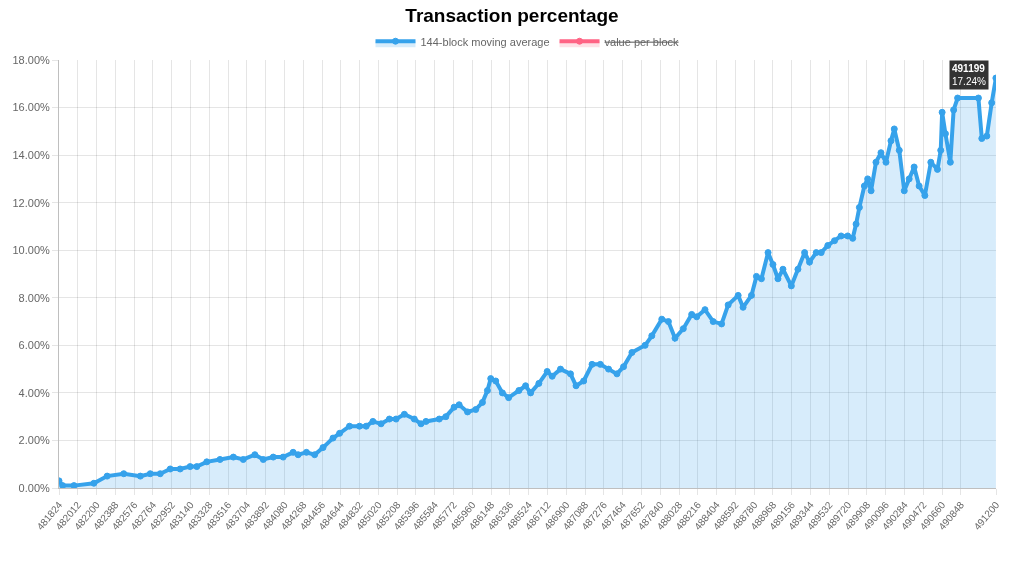 This screenshot has width=1024, height=563. What do you see at coordinates (34, 392) in the screenshot?
I see `y-tick-label: 4.00%` at bounding box center [34, 392].